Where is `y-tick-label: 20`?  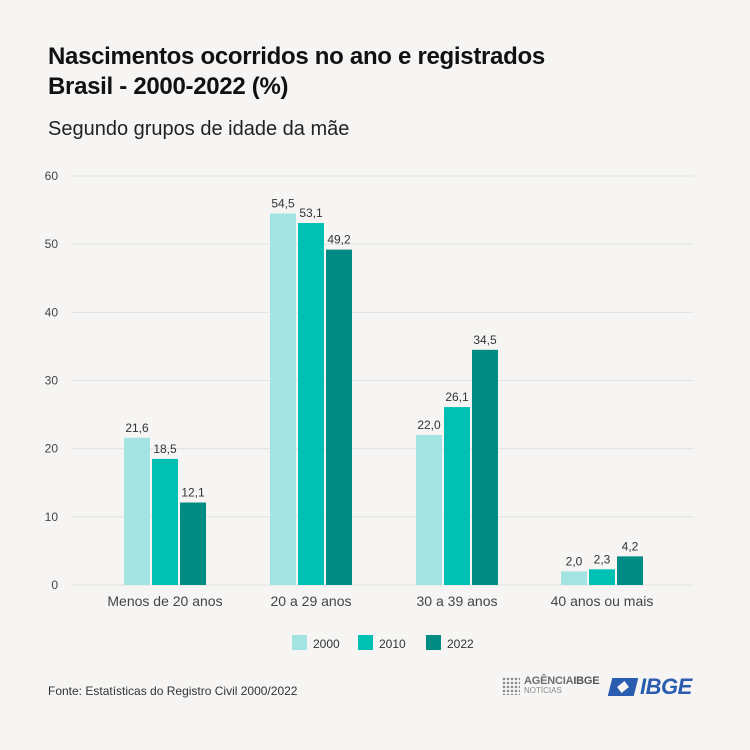 y-tick-label: 20 is located at coordinates (52, 449).